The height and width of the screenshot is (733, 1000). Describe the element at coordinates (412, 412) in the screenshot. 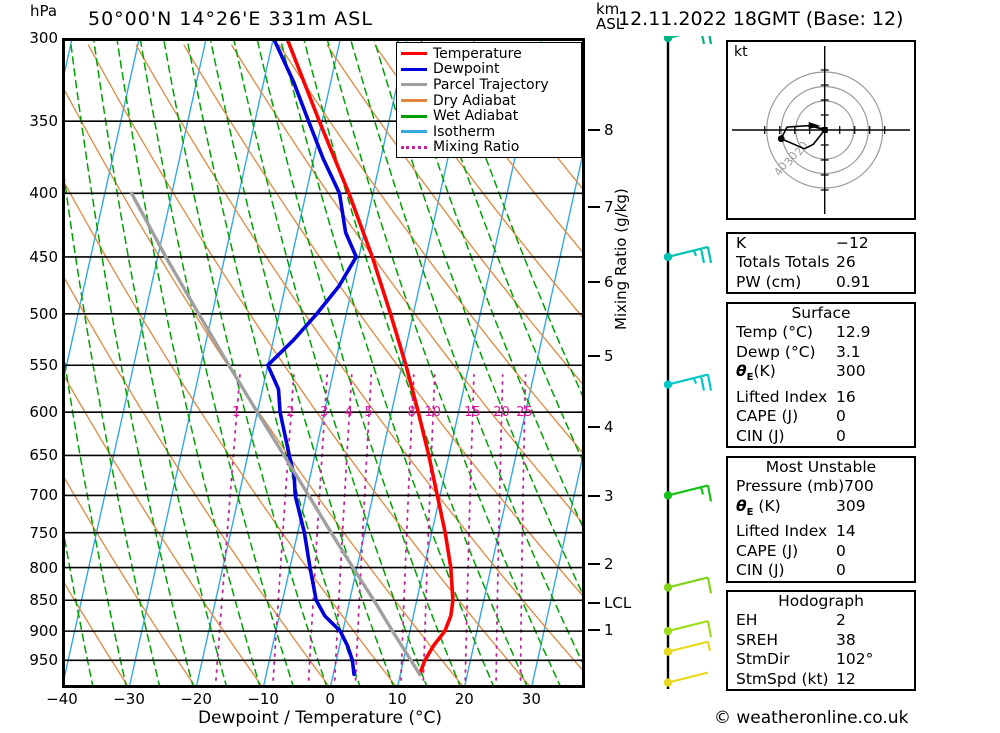

I see `mixing-ratio-label: 8` at that location.